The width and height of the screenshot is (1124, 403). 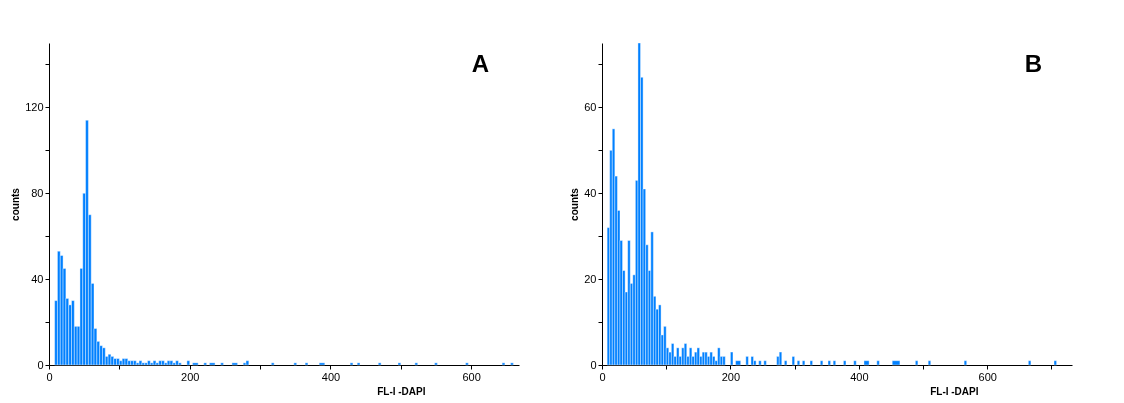 What do you see at coordinates (1033, 63) in the screenshot?
I see `annotation: B` at bounding box center [1033, 63].